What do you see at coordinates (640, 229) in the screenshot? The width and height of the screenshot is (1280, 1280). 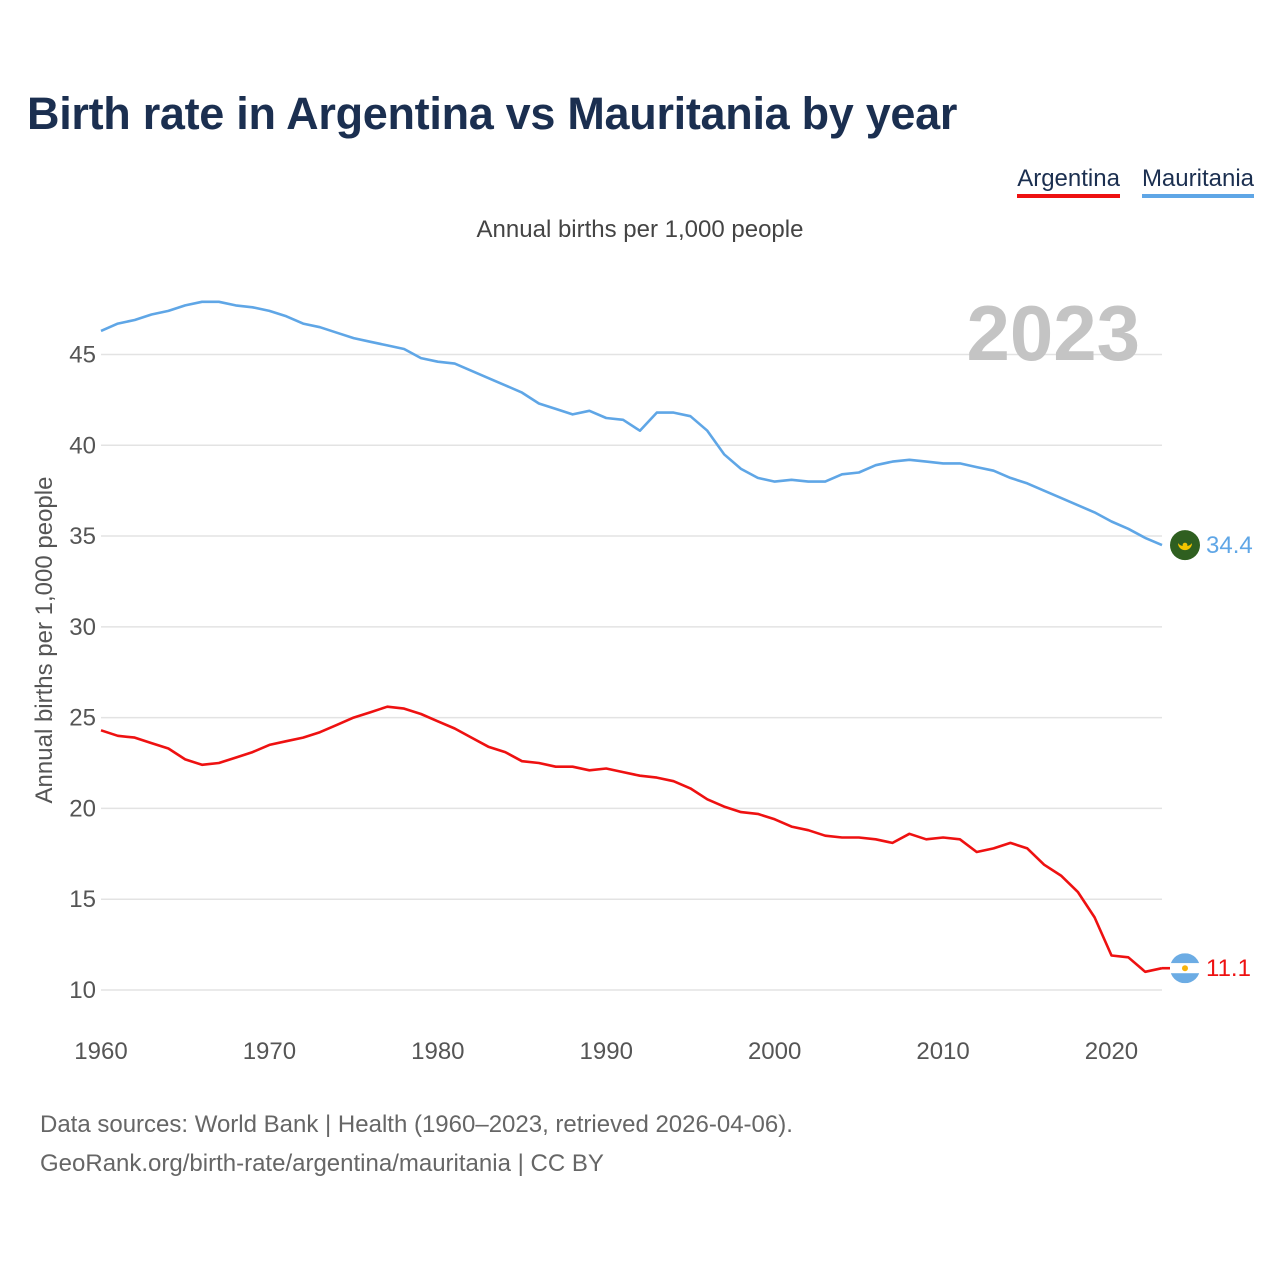 I see `chart-subtitle: Annual births per 1,000 people` at bounding box center [640, 229].